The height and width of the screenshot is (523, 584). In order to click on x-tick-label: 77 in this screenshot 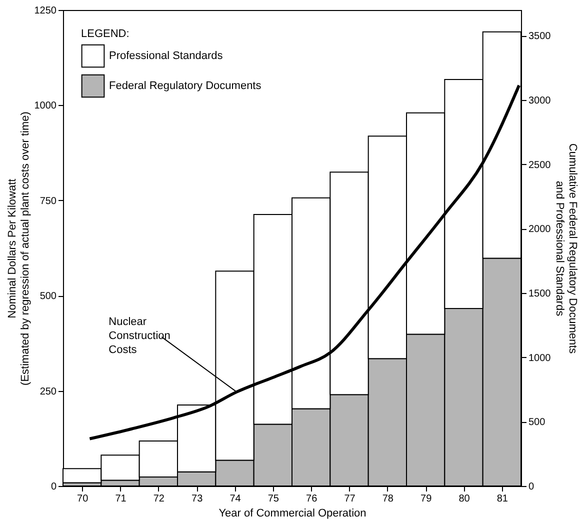, I will do `click(350, 499)`.